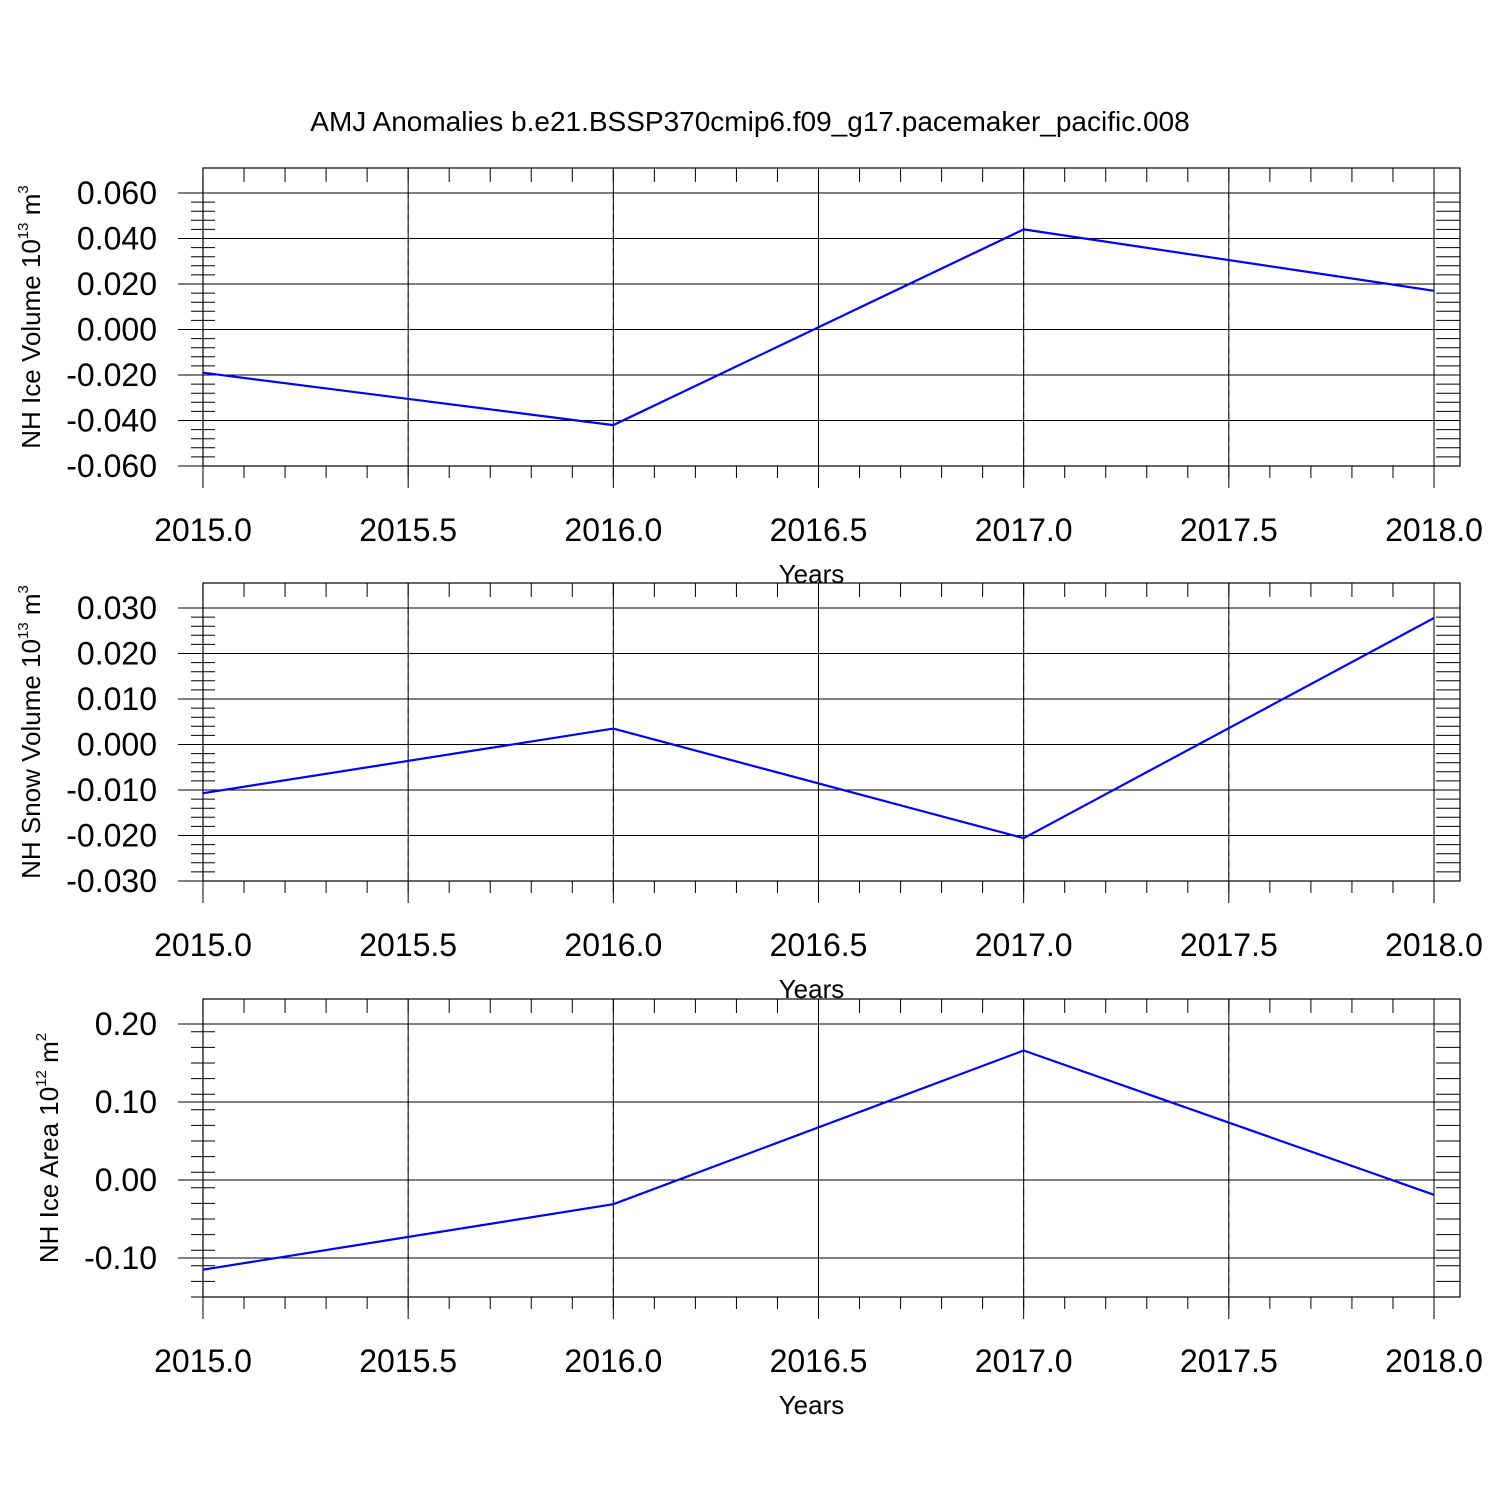 The width and height of the screenshot is (1500, 1500). I want to click on y-tick-label: -0.10, so click(120, 1258).